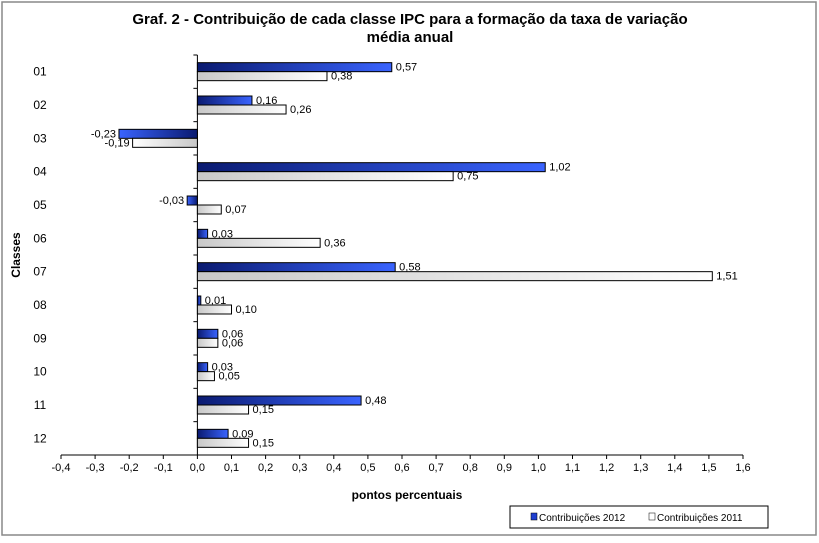 This screenshot has width=819, height=543. I want to click on category-label: 07, so click(40, 272).